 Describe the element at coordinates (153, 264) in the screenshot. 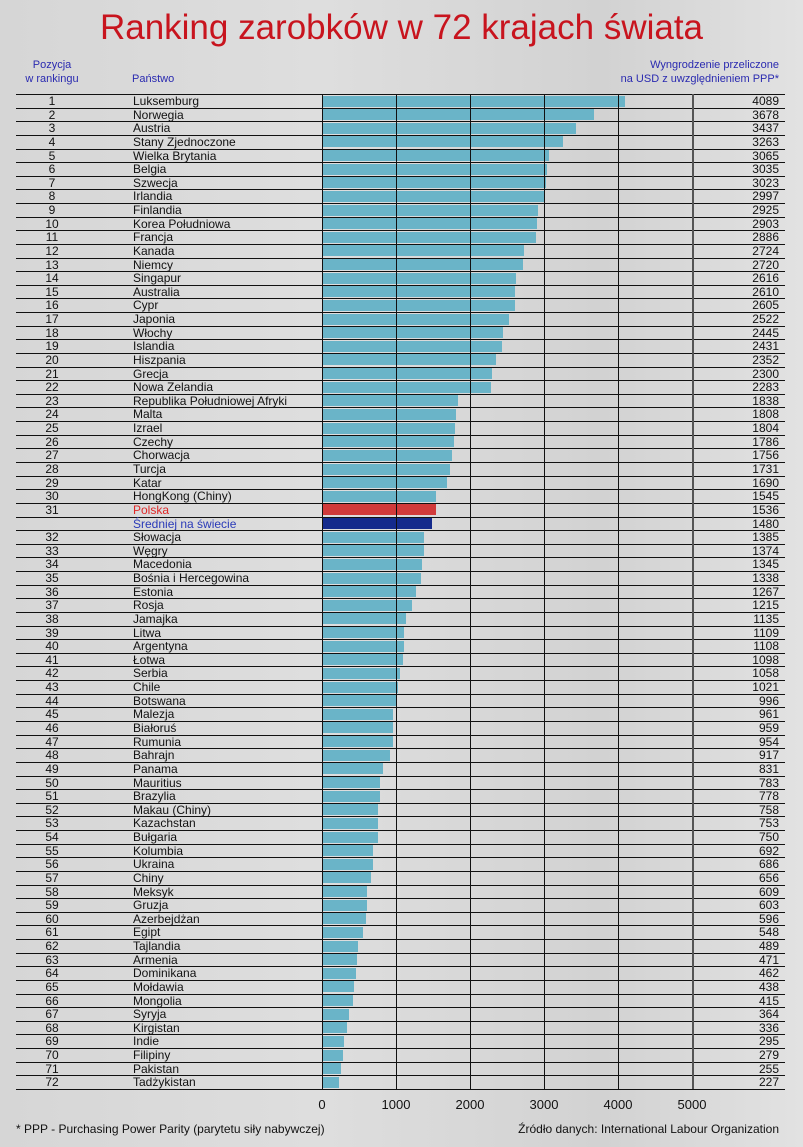

I see `row-country: Niemcy` at that location.